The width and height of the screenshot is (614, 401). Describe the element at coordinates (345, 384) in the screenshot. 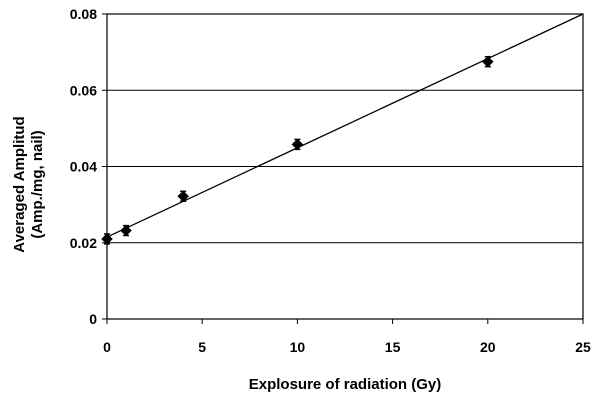

I see `x-axis-title: Explosure of radiation (Gy)` at that location.